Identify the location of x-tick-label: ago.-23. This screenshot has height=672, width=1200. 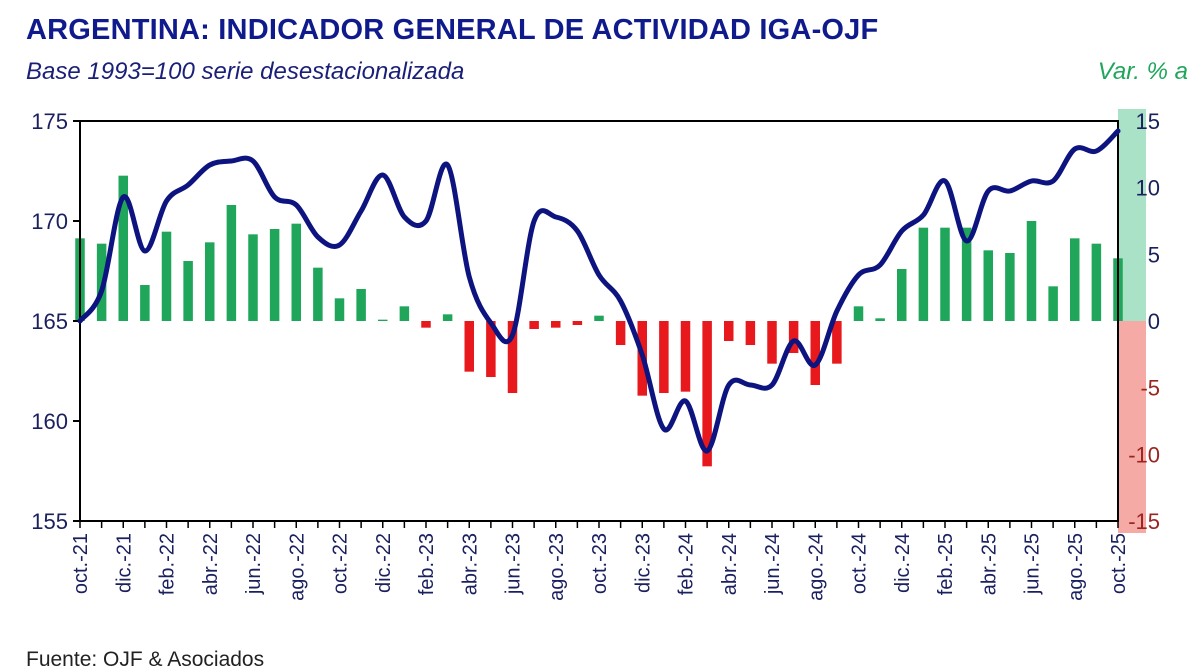
(557, 567).